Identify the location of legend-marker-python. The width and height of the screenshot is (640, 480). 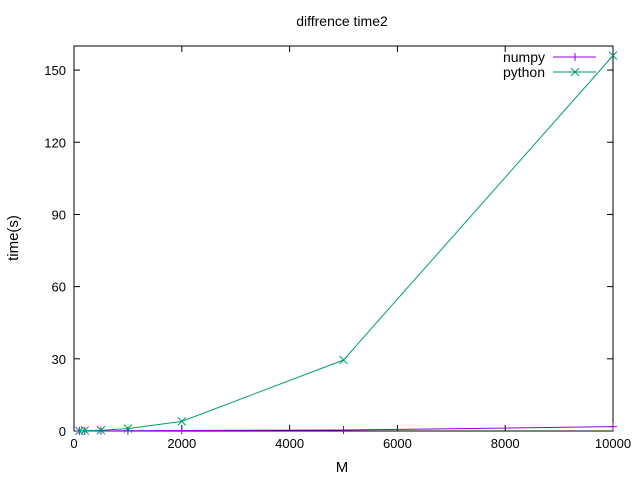
(575, 72).